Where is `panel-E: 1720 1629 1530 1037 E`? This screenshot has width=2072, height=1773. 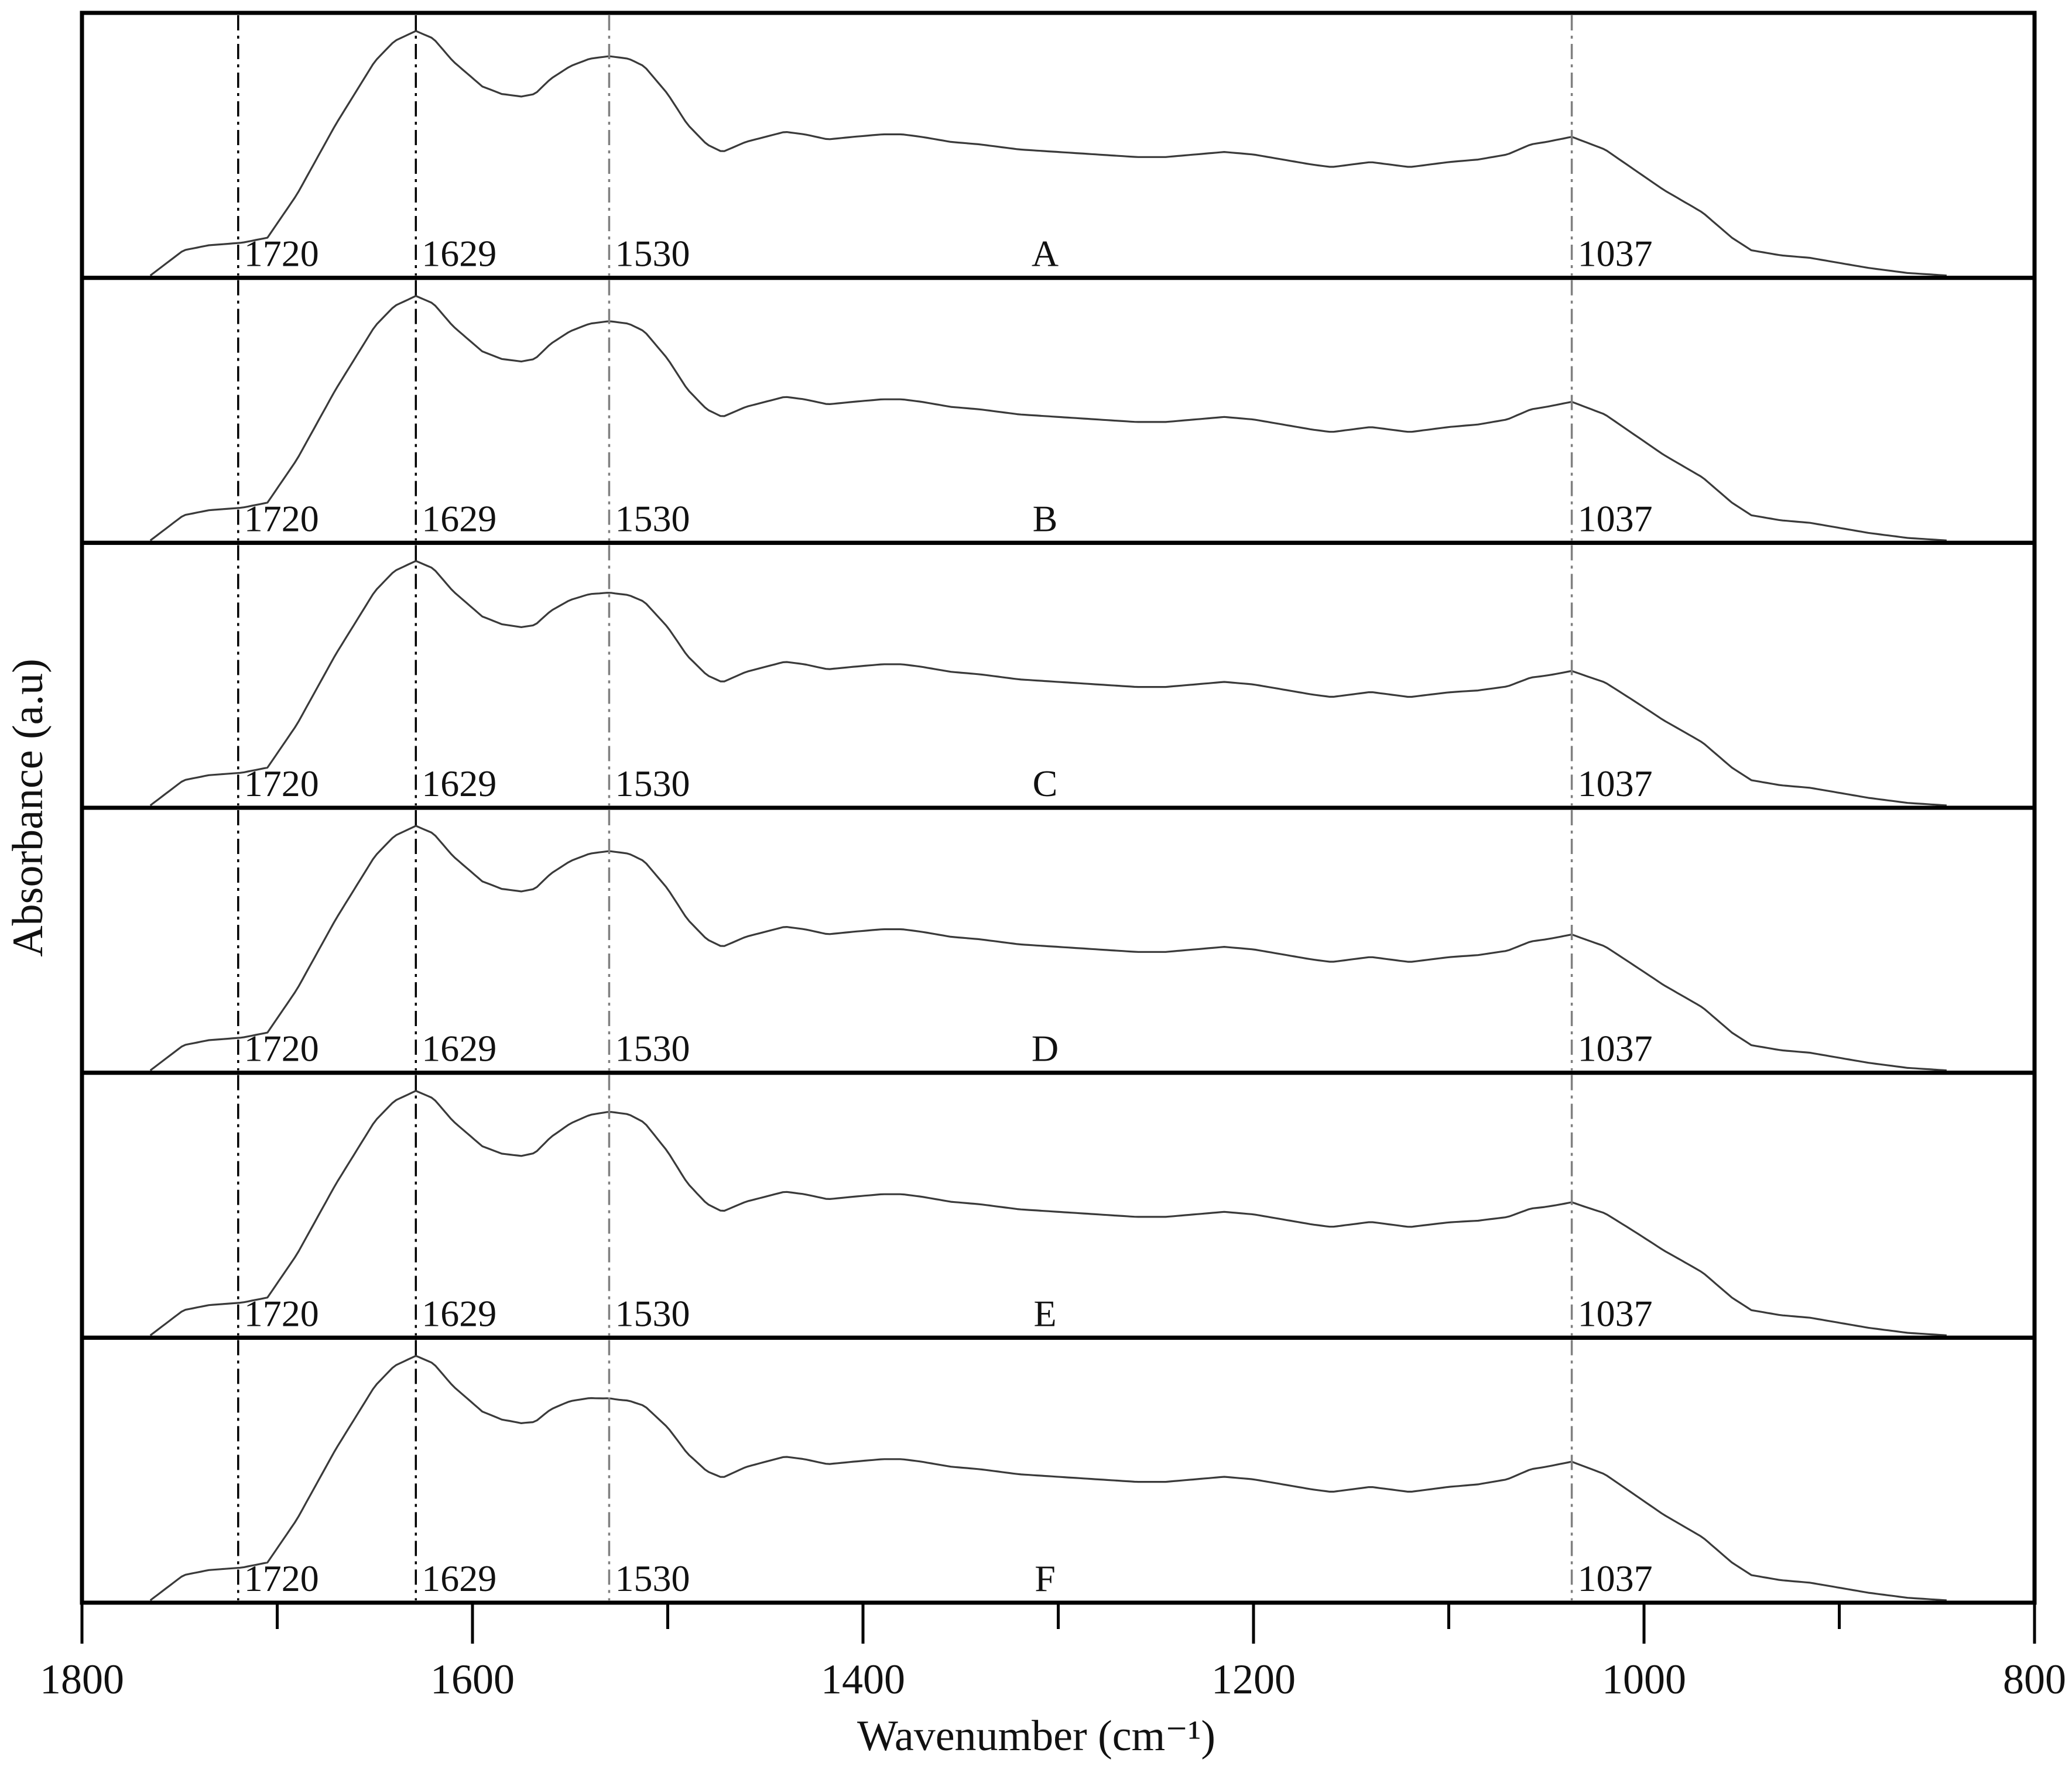
panel-E: 1720 1629 1530 1037 E is located at coordinates (1058, 1206).